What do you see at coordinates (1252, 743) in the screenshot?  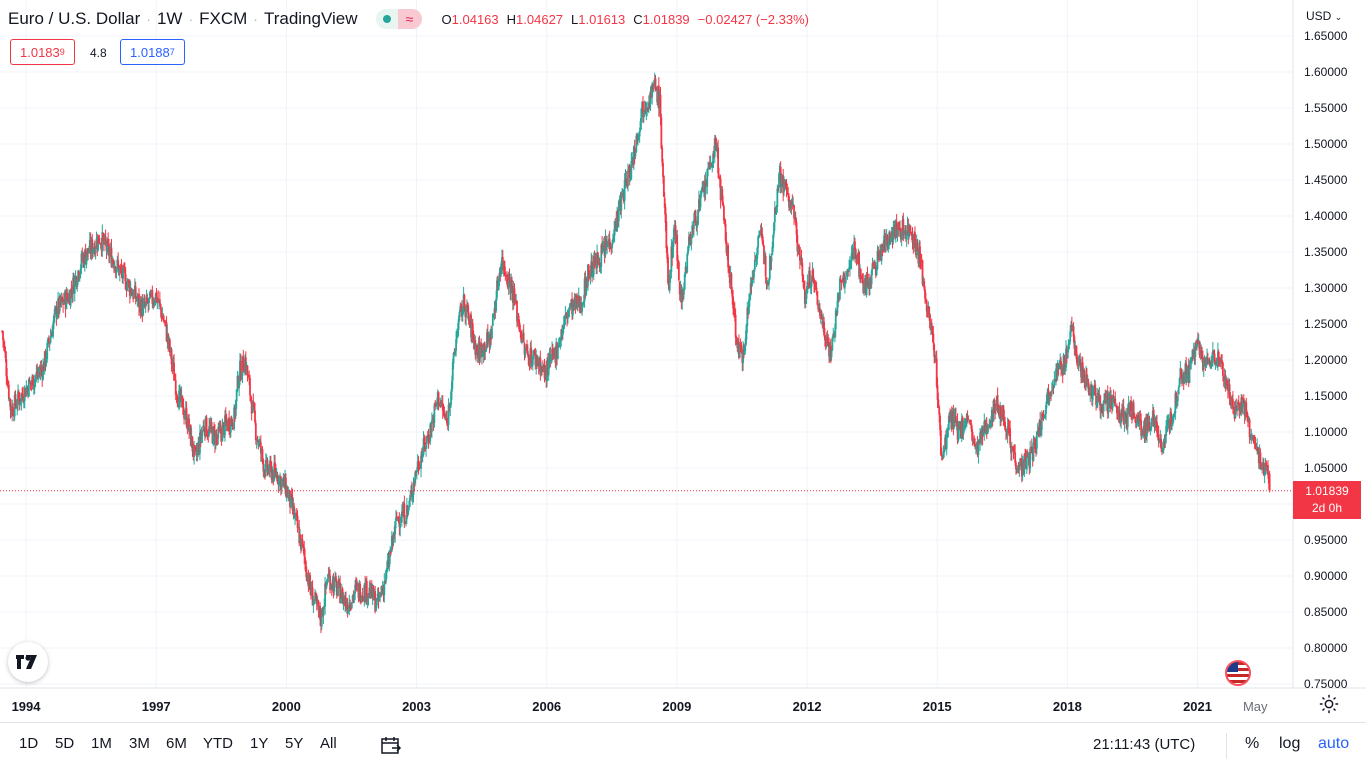 I see `percent-scale-toggle: %` at bounding box center [1252, 743].